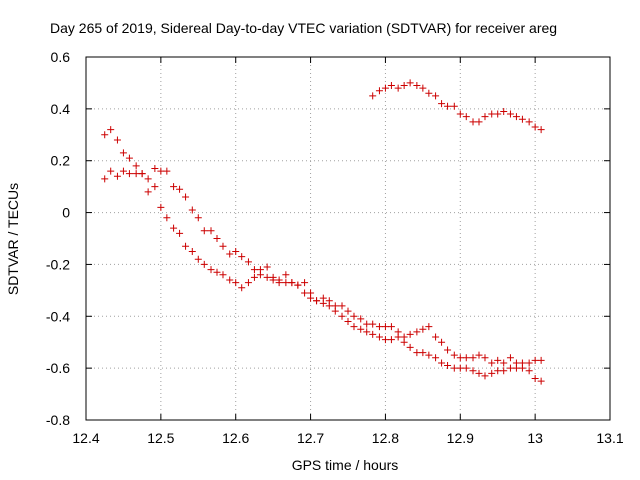 Image resolution: width=640 pixels, height=480 pixels. Describe the element at coordinates (61, 109) in the screenshot. I see `y-tick-label: 0.4` at that location.